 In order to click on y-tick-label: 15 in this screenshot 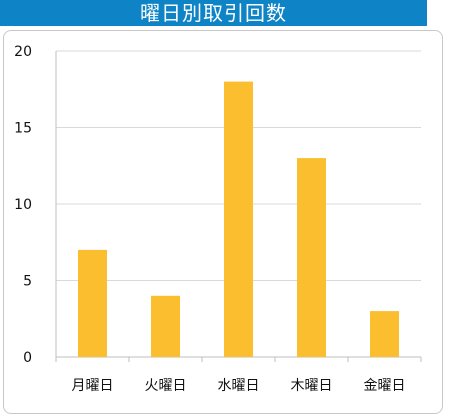, I will do `click(23, 129)`.